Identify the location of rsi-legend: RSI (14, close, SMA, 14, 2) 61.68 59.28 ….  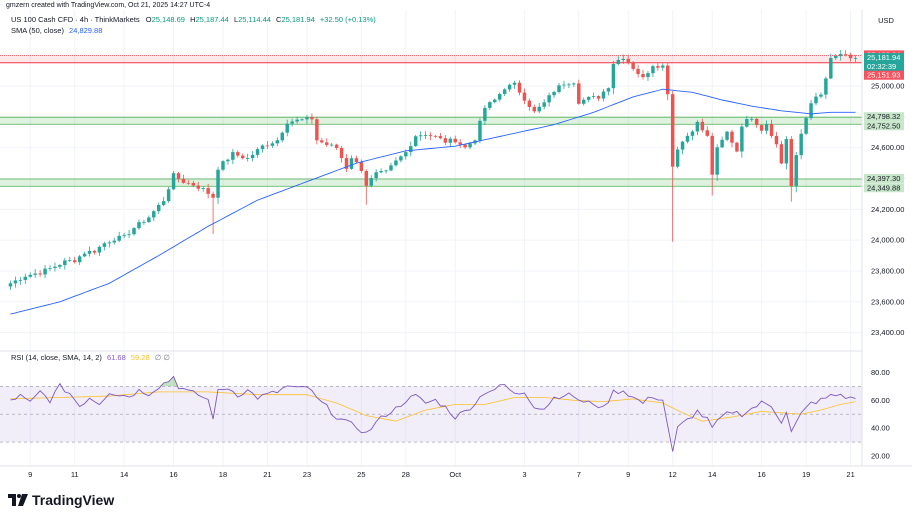
(90, 357).